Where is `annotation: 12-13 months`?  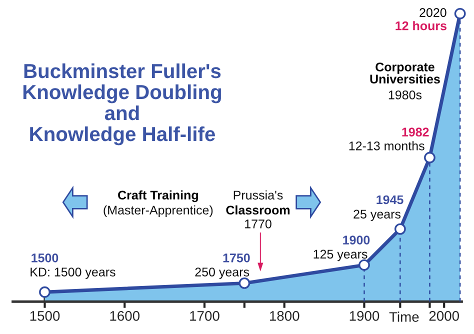
annotation: 12-13 months is located at coordinates (386, 145).